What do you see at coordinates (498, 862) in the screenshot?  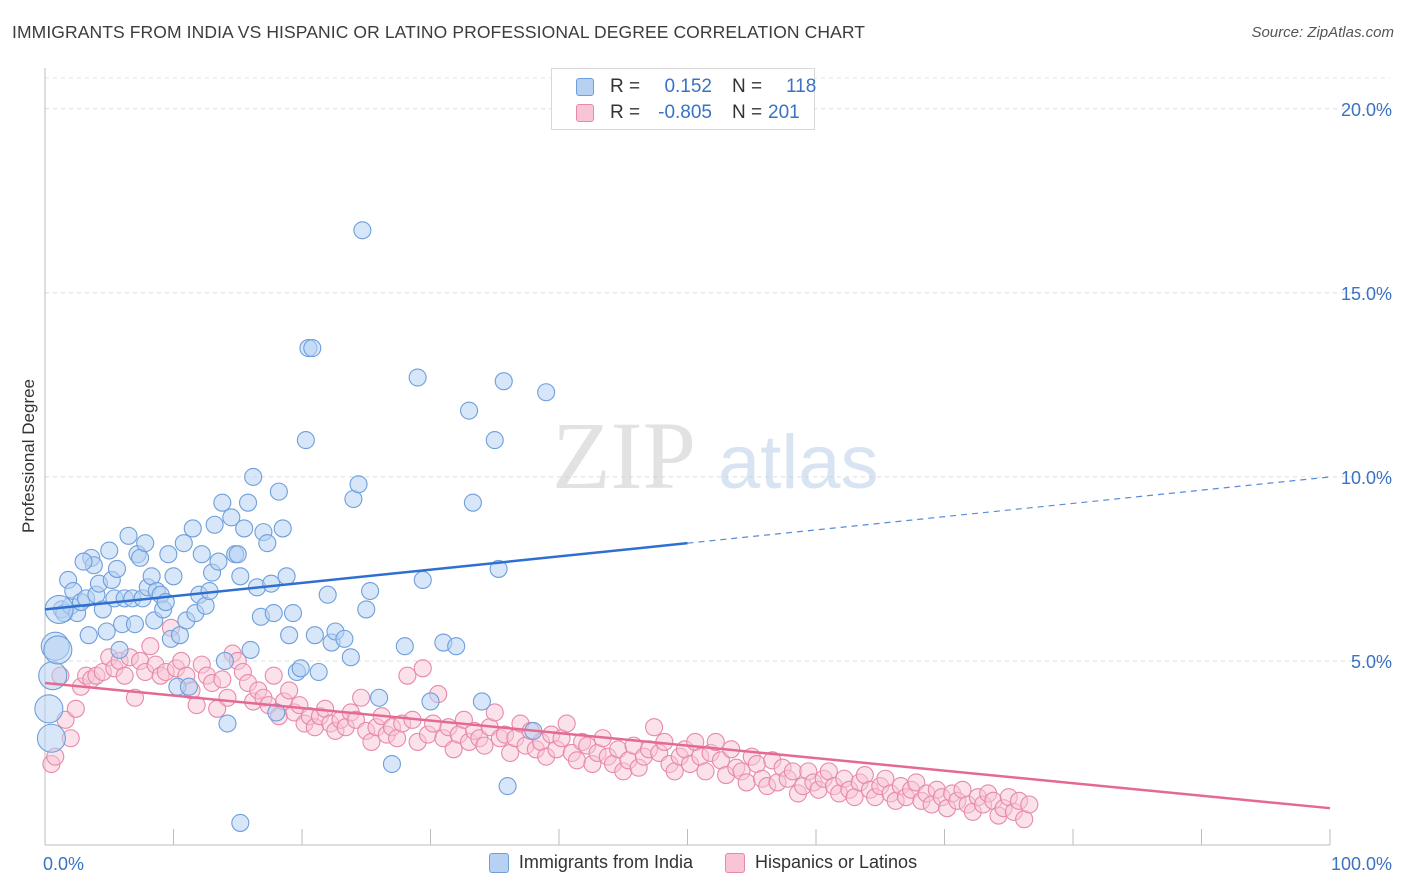 I see `legend-swatch-blue` at bounding box center [498, 862].